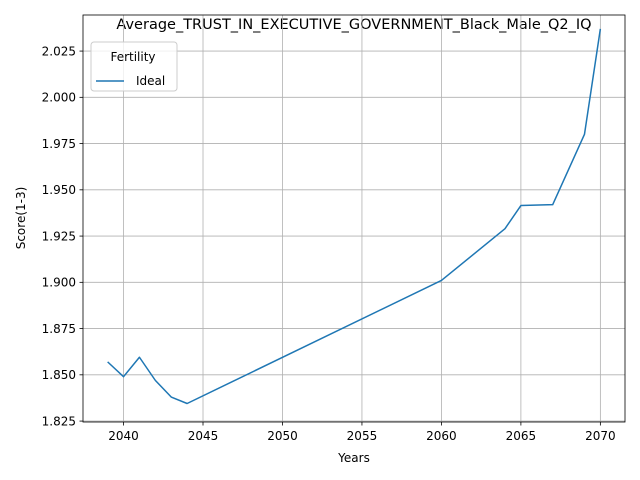 The height and width of the screenshot is (480, 640). I want to click on y-tick-label: 2.000, so click(59, 98).